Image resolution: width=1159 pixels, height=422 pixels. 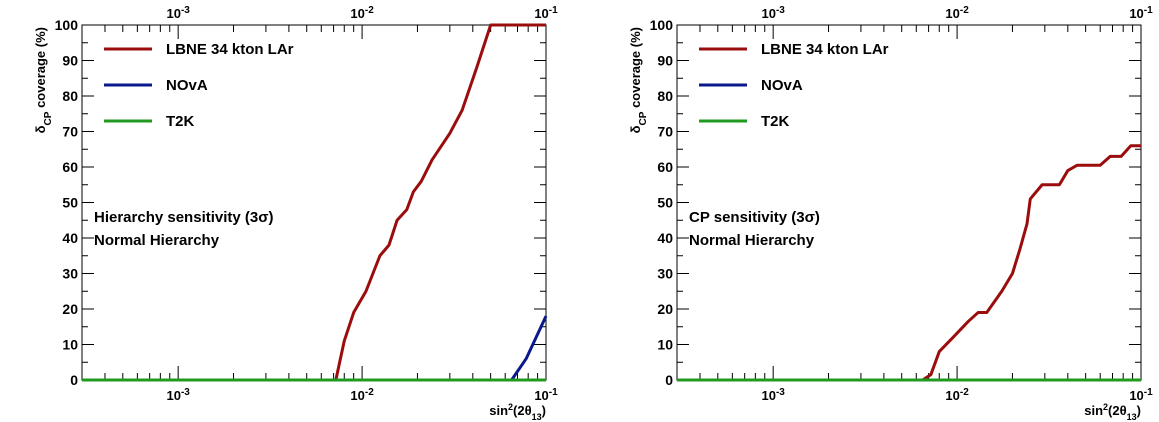 I want to click on series-line-nova, so click(x=315, y=348).